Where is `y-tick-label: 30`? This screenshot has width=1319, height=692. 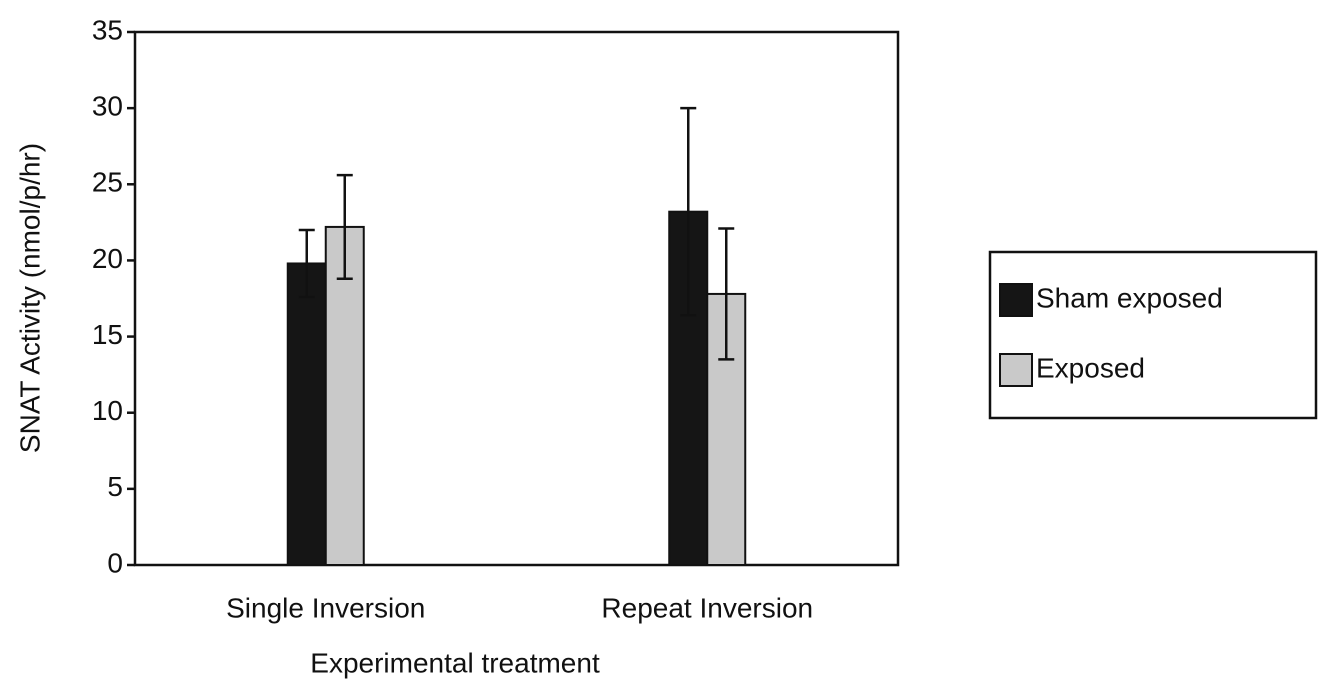 y-tick-label: 30 is located at coordinates (107, 106).